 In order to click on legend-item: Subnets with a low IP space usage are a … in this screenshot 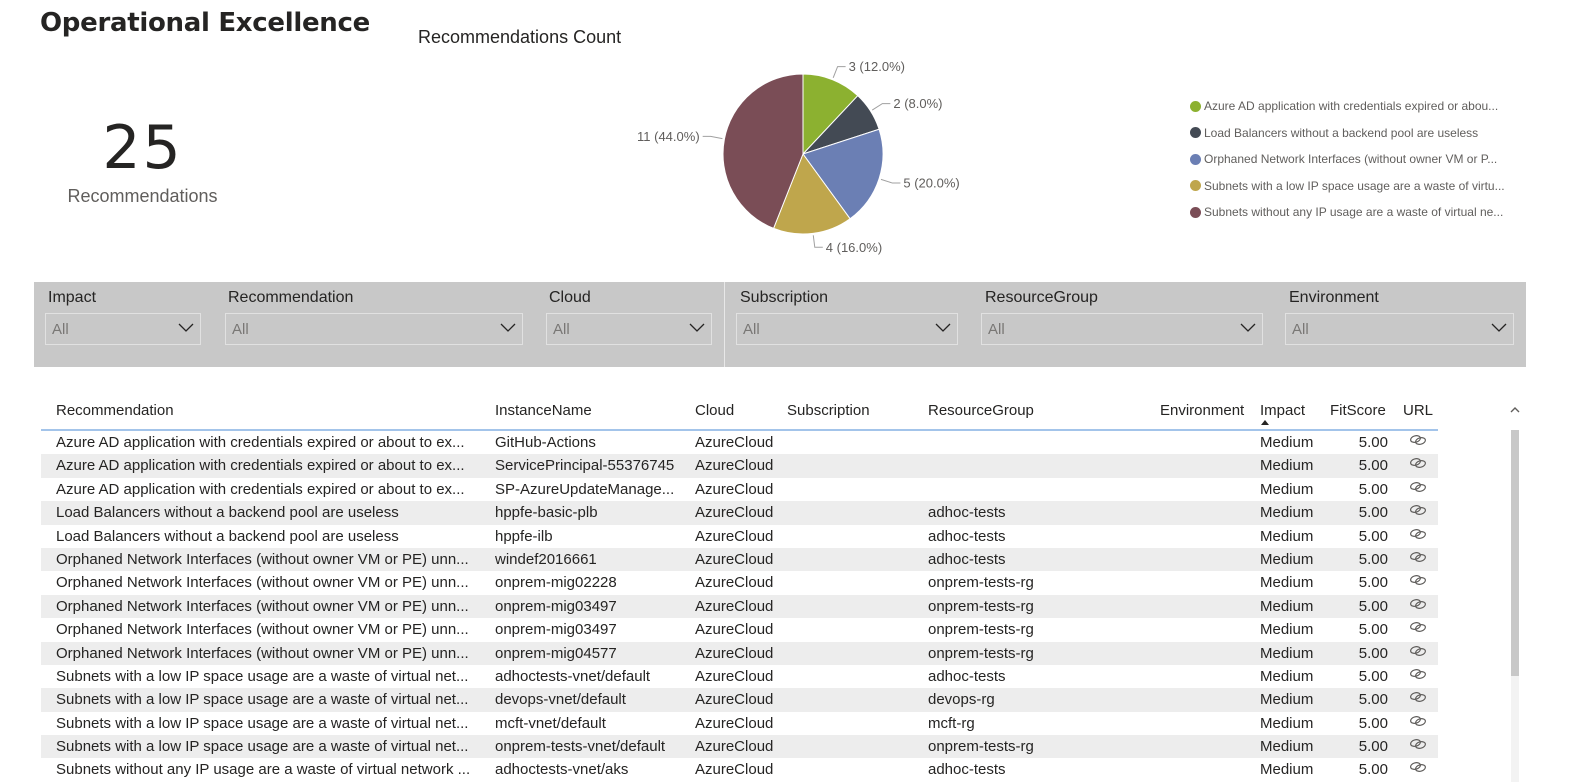, I will do `click(1355, 186)`.